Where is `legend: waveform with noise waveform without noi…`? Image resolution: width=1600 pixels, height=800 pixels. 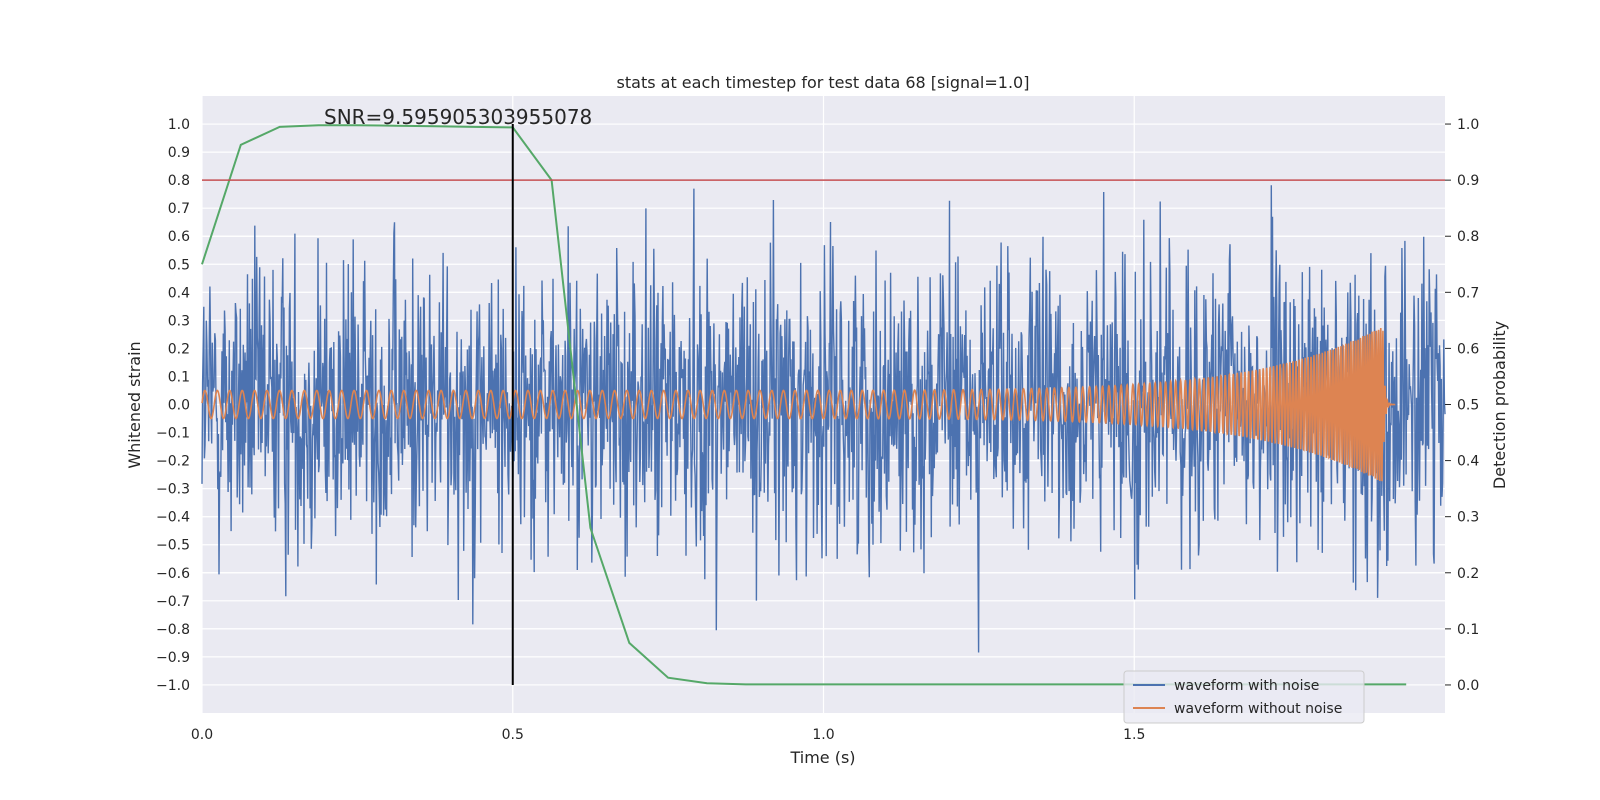 legend: waveform with noise waveform without noi… is located at coordinates (1244, 697).